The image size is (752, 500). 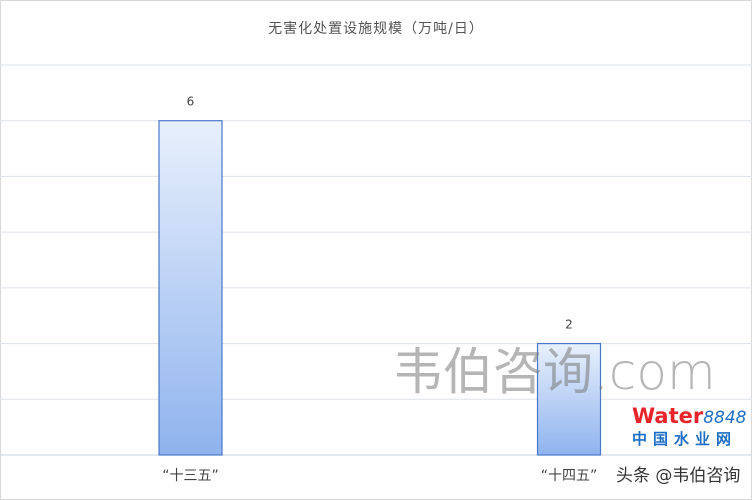 I want to click on data-label: 2, so click(x=569, y=325).